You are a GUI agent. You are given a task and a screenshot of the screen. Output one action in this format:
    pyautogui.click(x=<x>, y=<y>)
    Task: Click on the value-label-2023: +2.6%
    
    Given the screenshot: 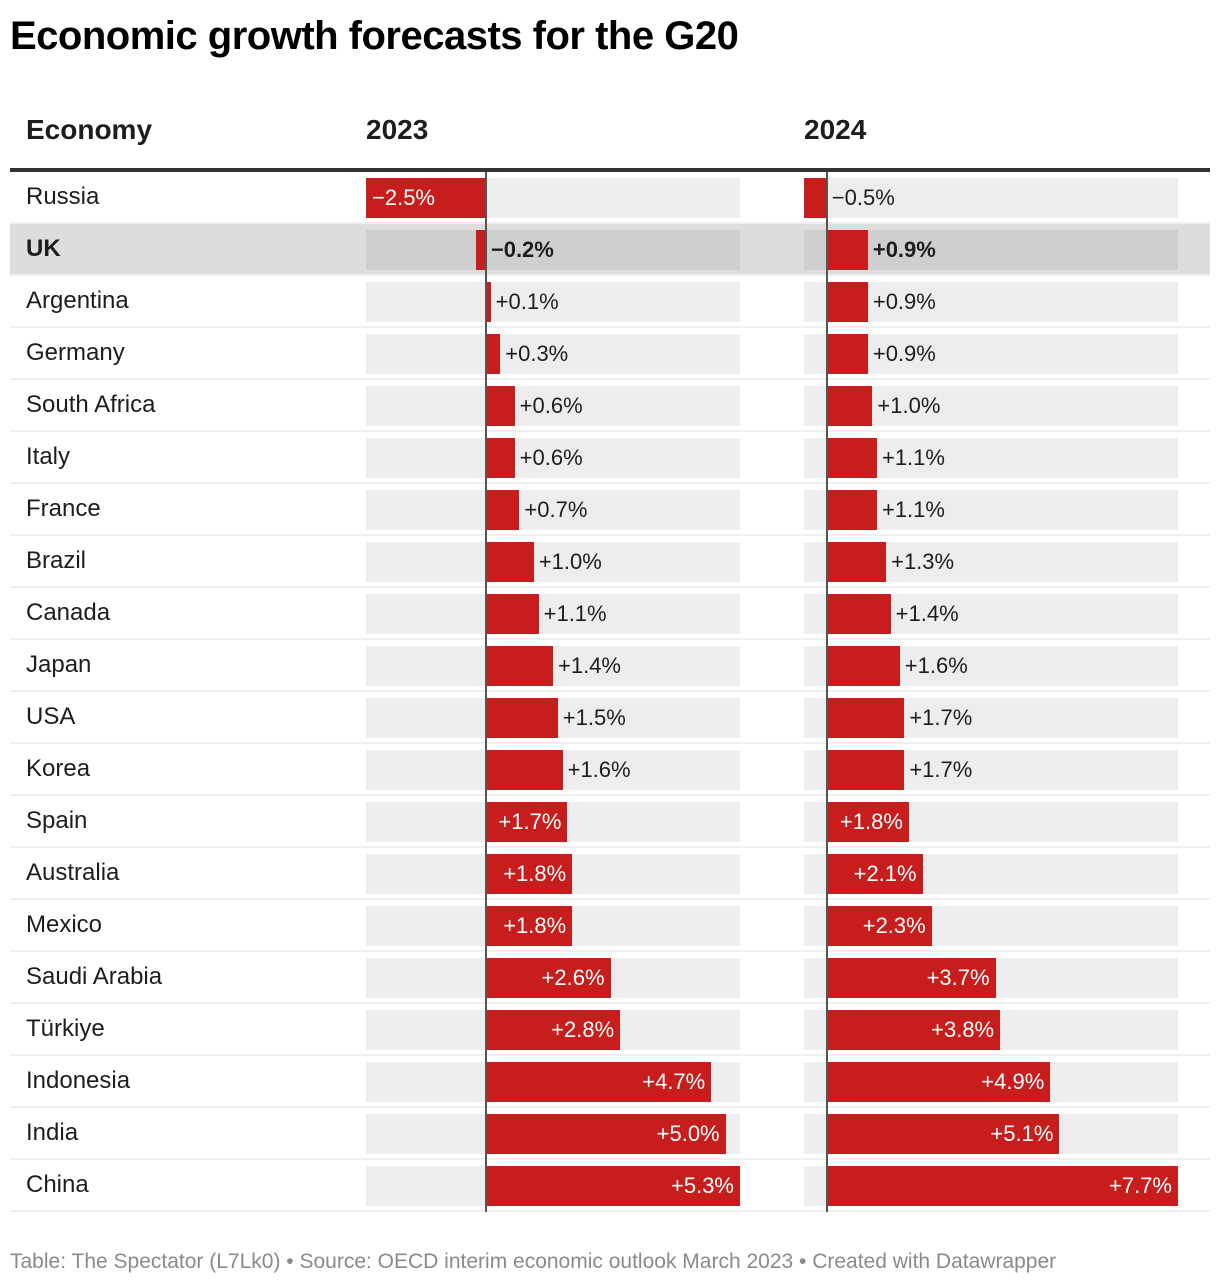 What is the action you would take?
    pyautogui.click(x=573, y=977)
    